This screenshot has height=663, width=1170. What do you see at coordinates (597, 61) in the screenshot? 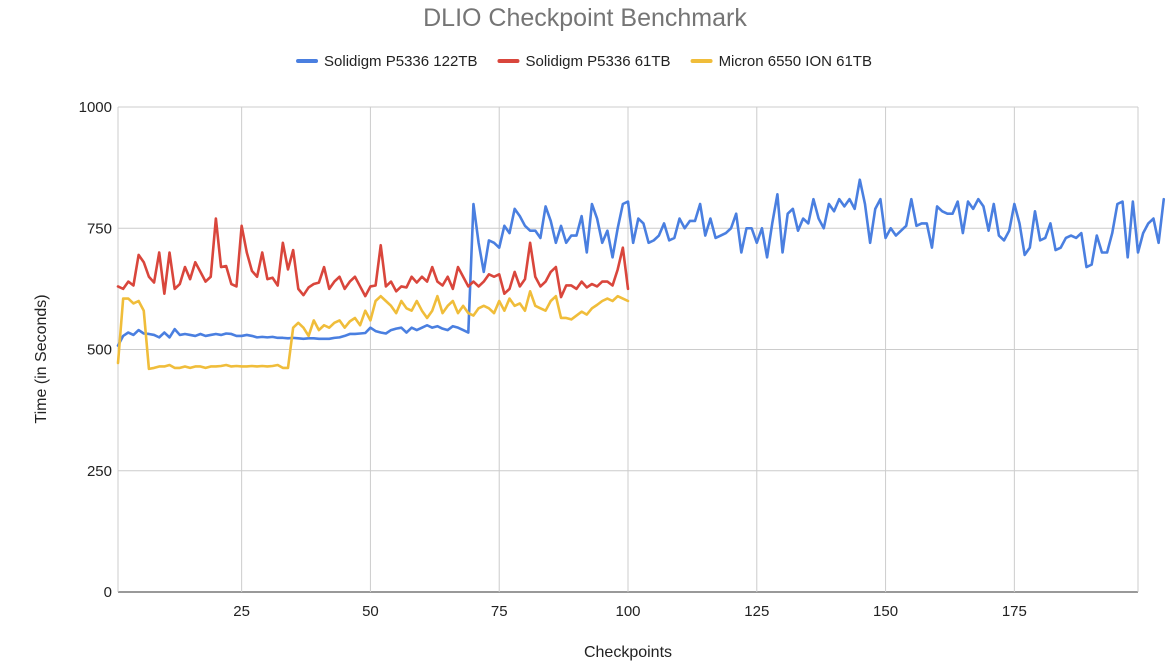
I see `legend-label-2: Solidigm P5336 61TB` at bounding box center [597, 61].